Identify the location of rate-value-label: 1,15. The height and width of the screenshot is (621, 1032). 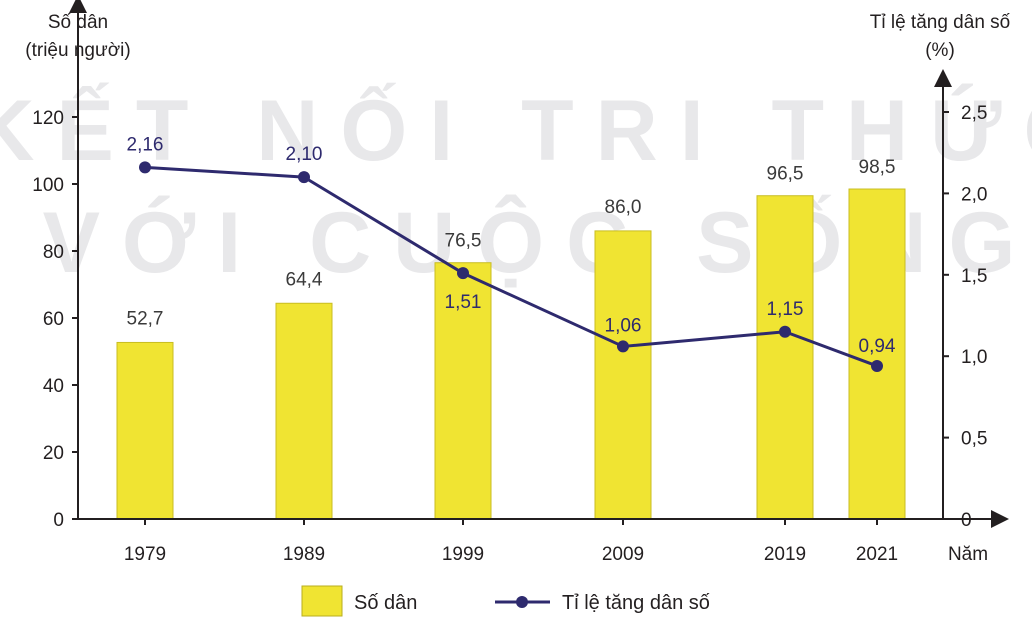
(785, 309).